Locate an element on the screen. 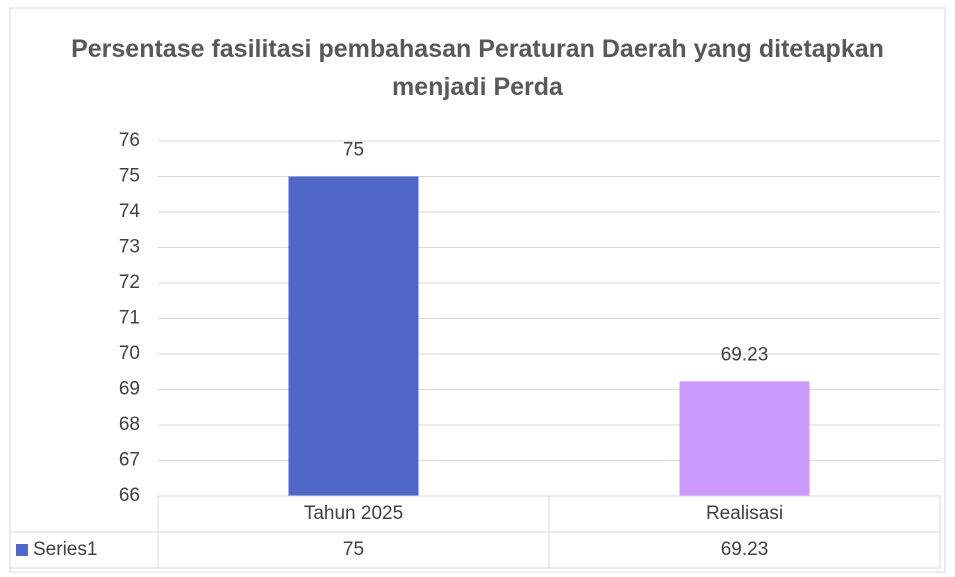  y-tick-label: 72 is located at coordinates (129, 282).